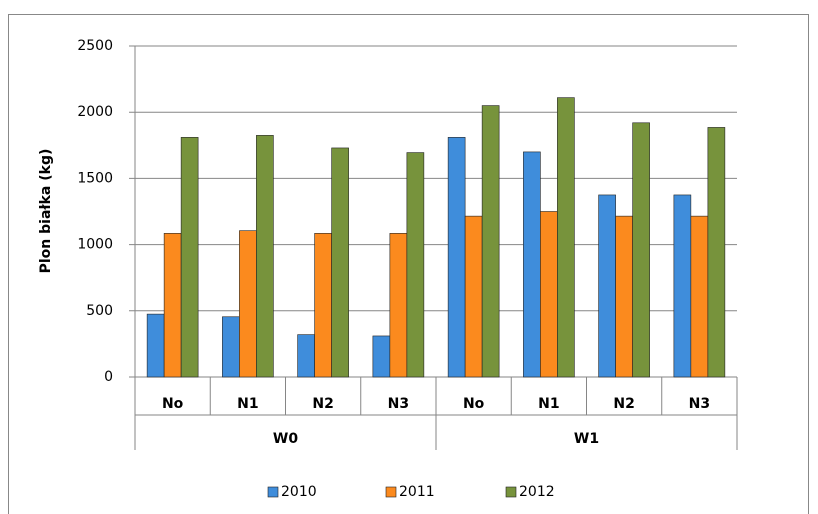  Describe the element at coordinates (95, 245) in the screenshot. I see `y-tick-label: 1000` at that location.